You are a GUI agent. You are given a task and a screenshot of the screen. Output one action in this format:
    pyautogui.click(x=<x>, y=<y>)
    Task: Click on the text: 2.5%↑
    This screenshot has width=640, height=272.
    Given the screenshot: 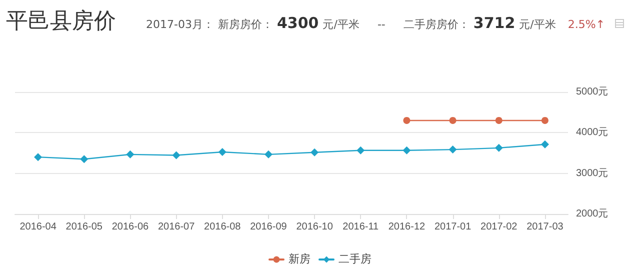 What is the action you would take?
    pyautogui.click(x=587, y=24)
    